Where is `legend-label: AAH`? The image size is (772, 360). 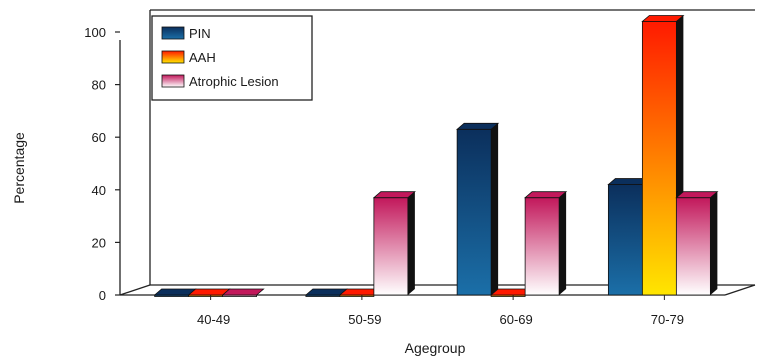
legend-label: AAH is located at coordinates (202, 57).